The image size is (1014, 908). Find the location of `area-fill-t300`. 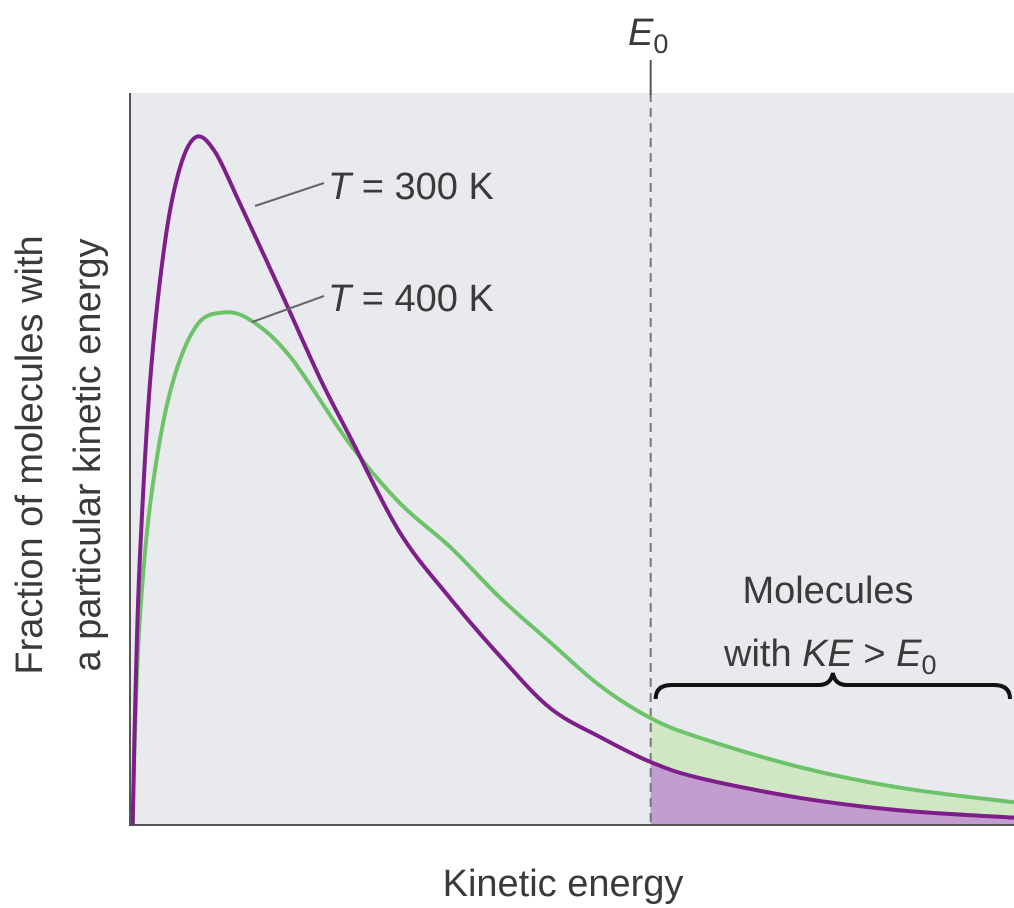

area-fill-t300 is located at coordinates (832, 793).